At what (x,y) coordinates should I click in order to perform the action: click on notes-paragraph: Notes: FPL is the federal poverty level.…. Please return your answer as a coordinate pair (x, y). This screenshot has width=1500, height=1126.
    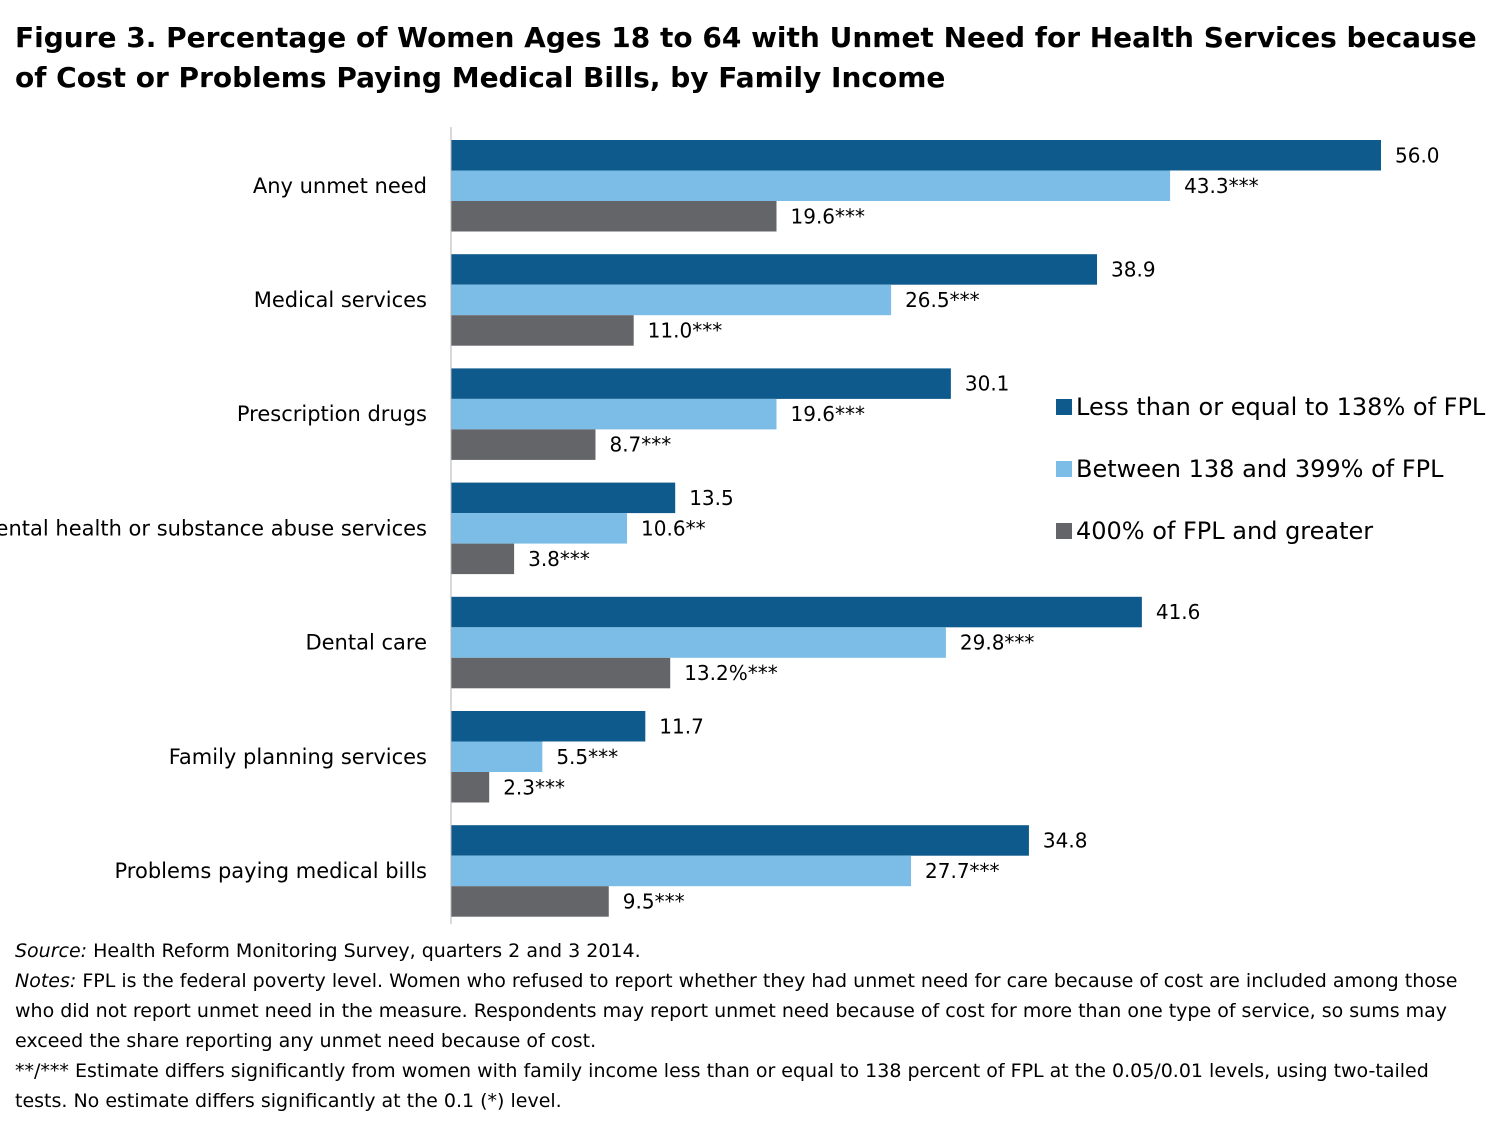
    Looking at the image, I should click on (750, 1011).